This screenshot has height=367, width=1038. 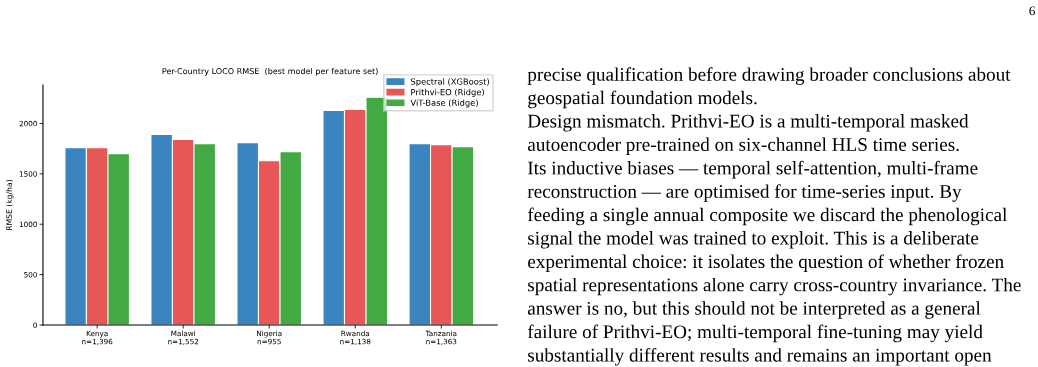 What do you see at coordinates (450, 82) in the screenshot?
I see `legend-label: Spectral (XGBoost)` at bounding box center [450, 82].